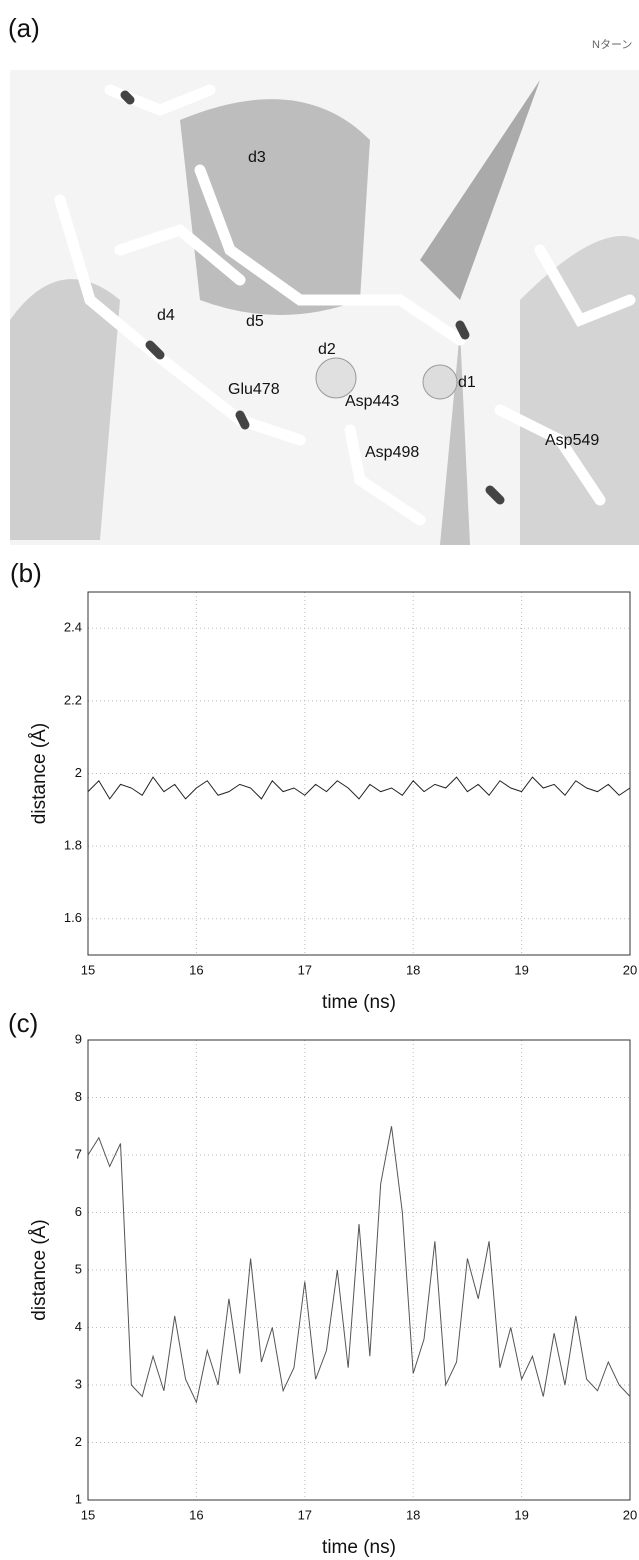  Describe the element at coordinates (78, 1383) in the screenshot. I see `y-tick-label: 3` at that location.